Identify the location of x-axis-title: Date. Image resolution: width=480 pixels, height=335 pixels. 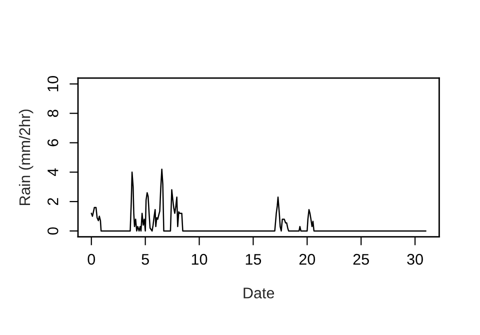
(259, 293).